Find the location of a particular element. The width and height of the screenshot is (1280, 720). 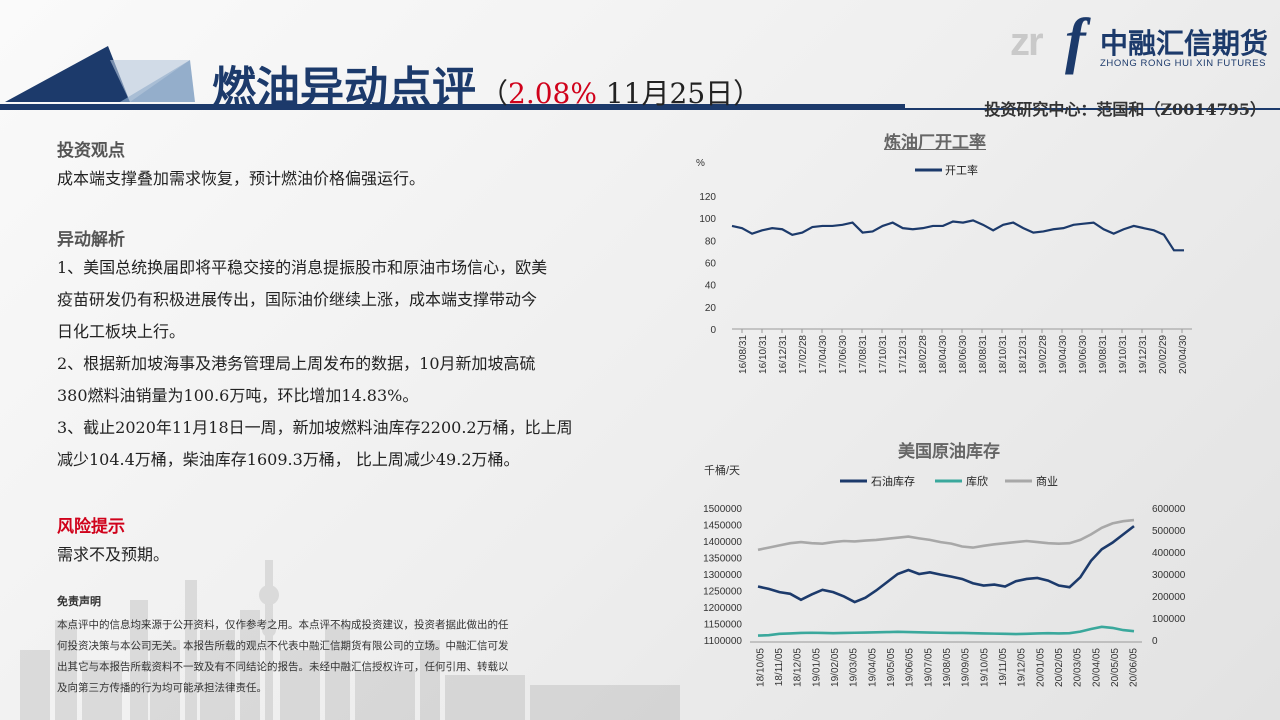

y-tick-label: 100 is located at coordinates (707, 219).